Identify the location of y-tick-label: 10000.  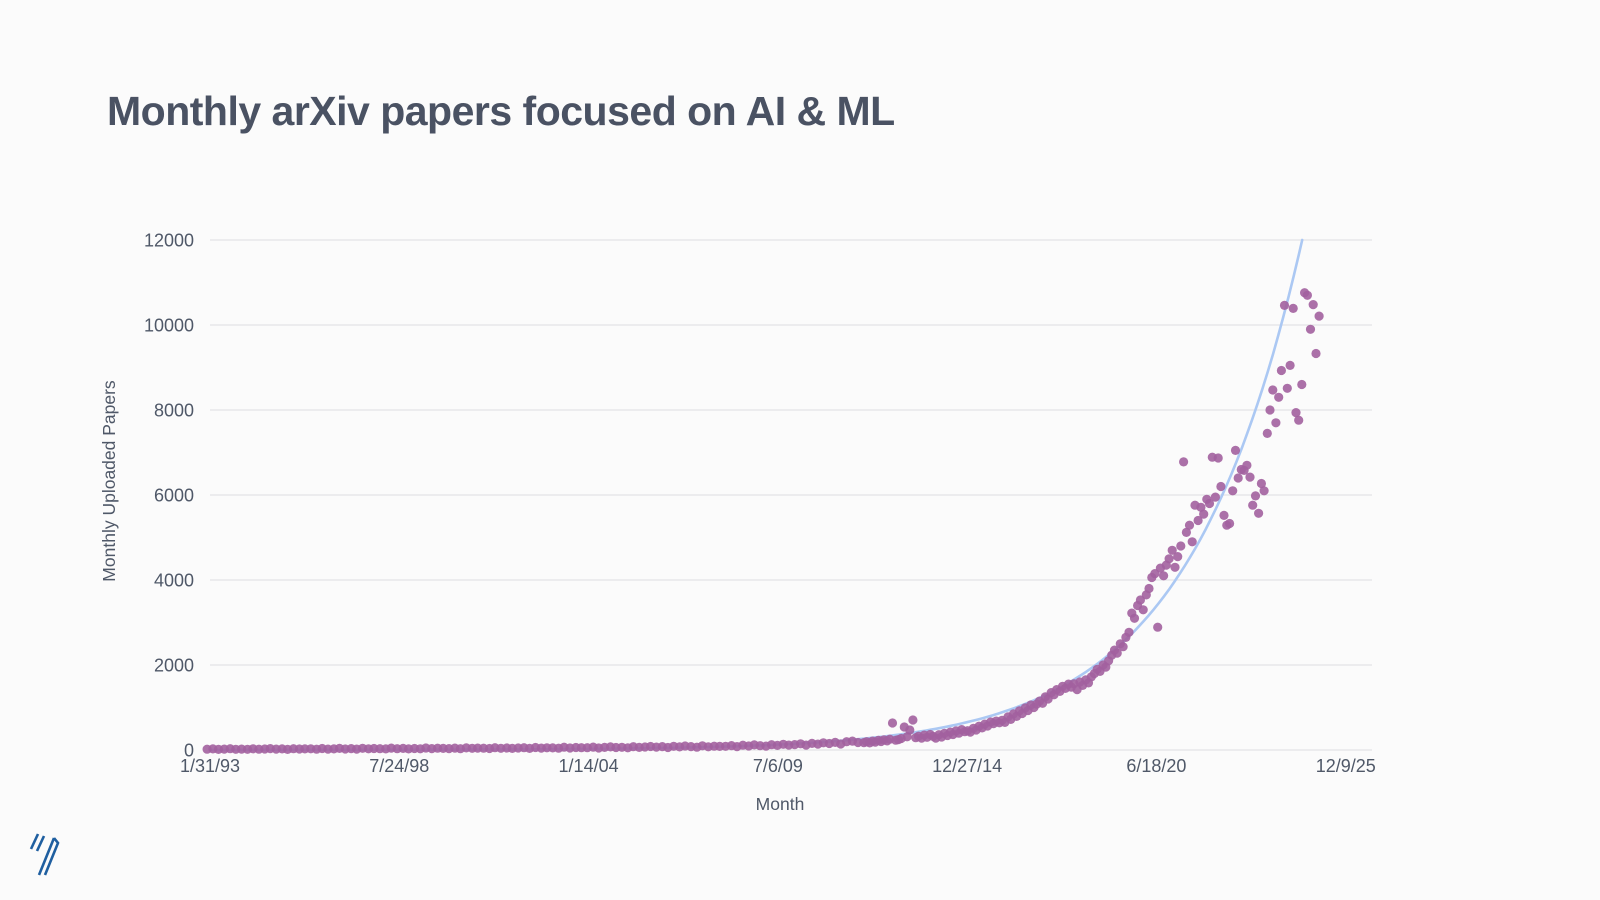
(169, 326).